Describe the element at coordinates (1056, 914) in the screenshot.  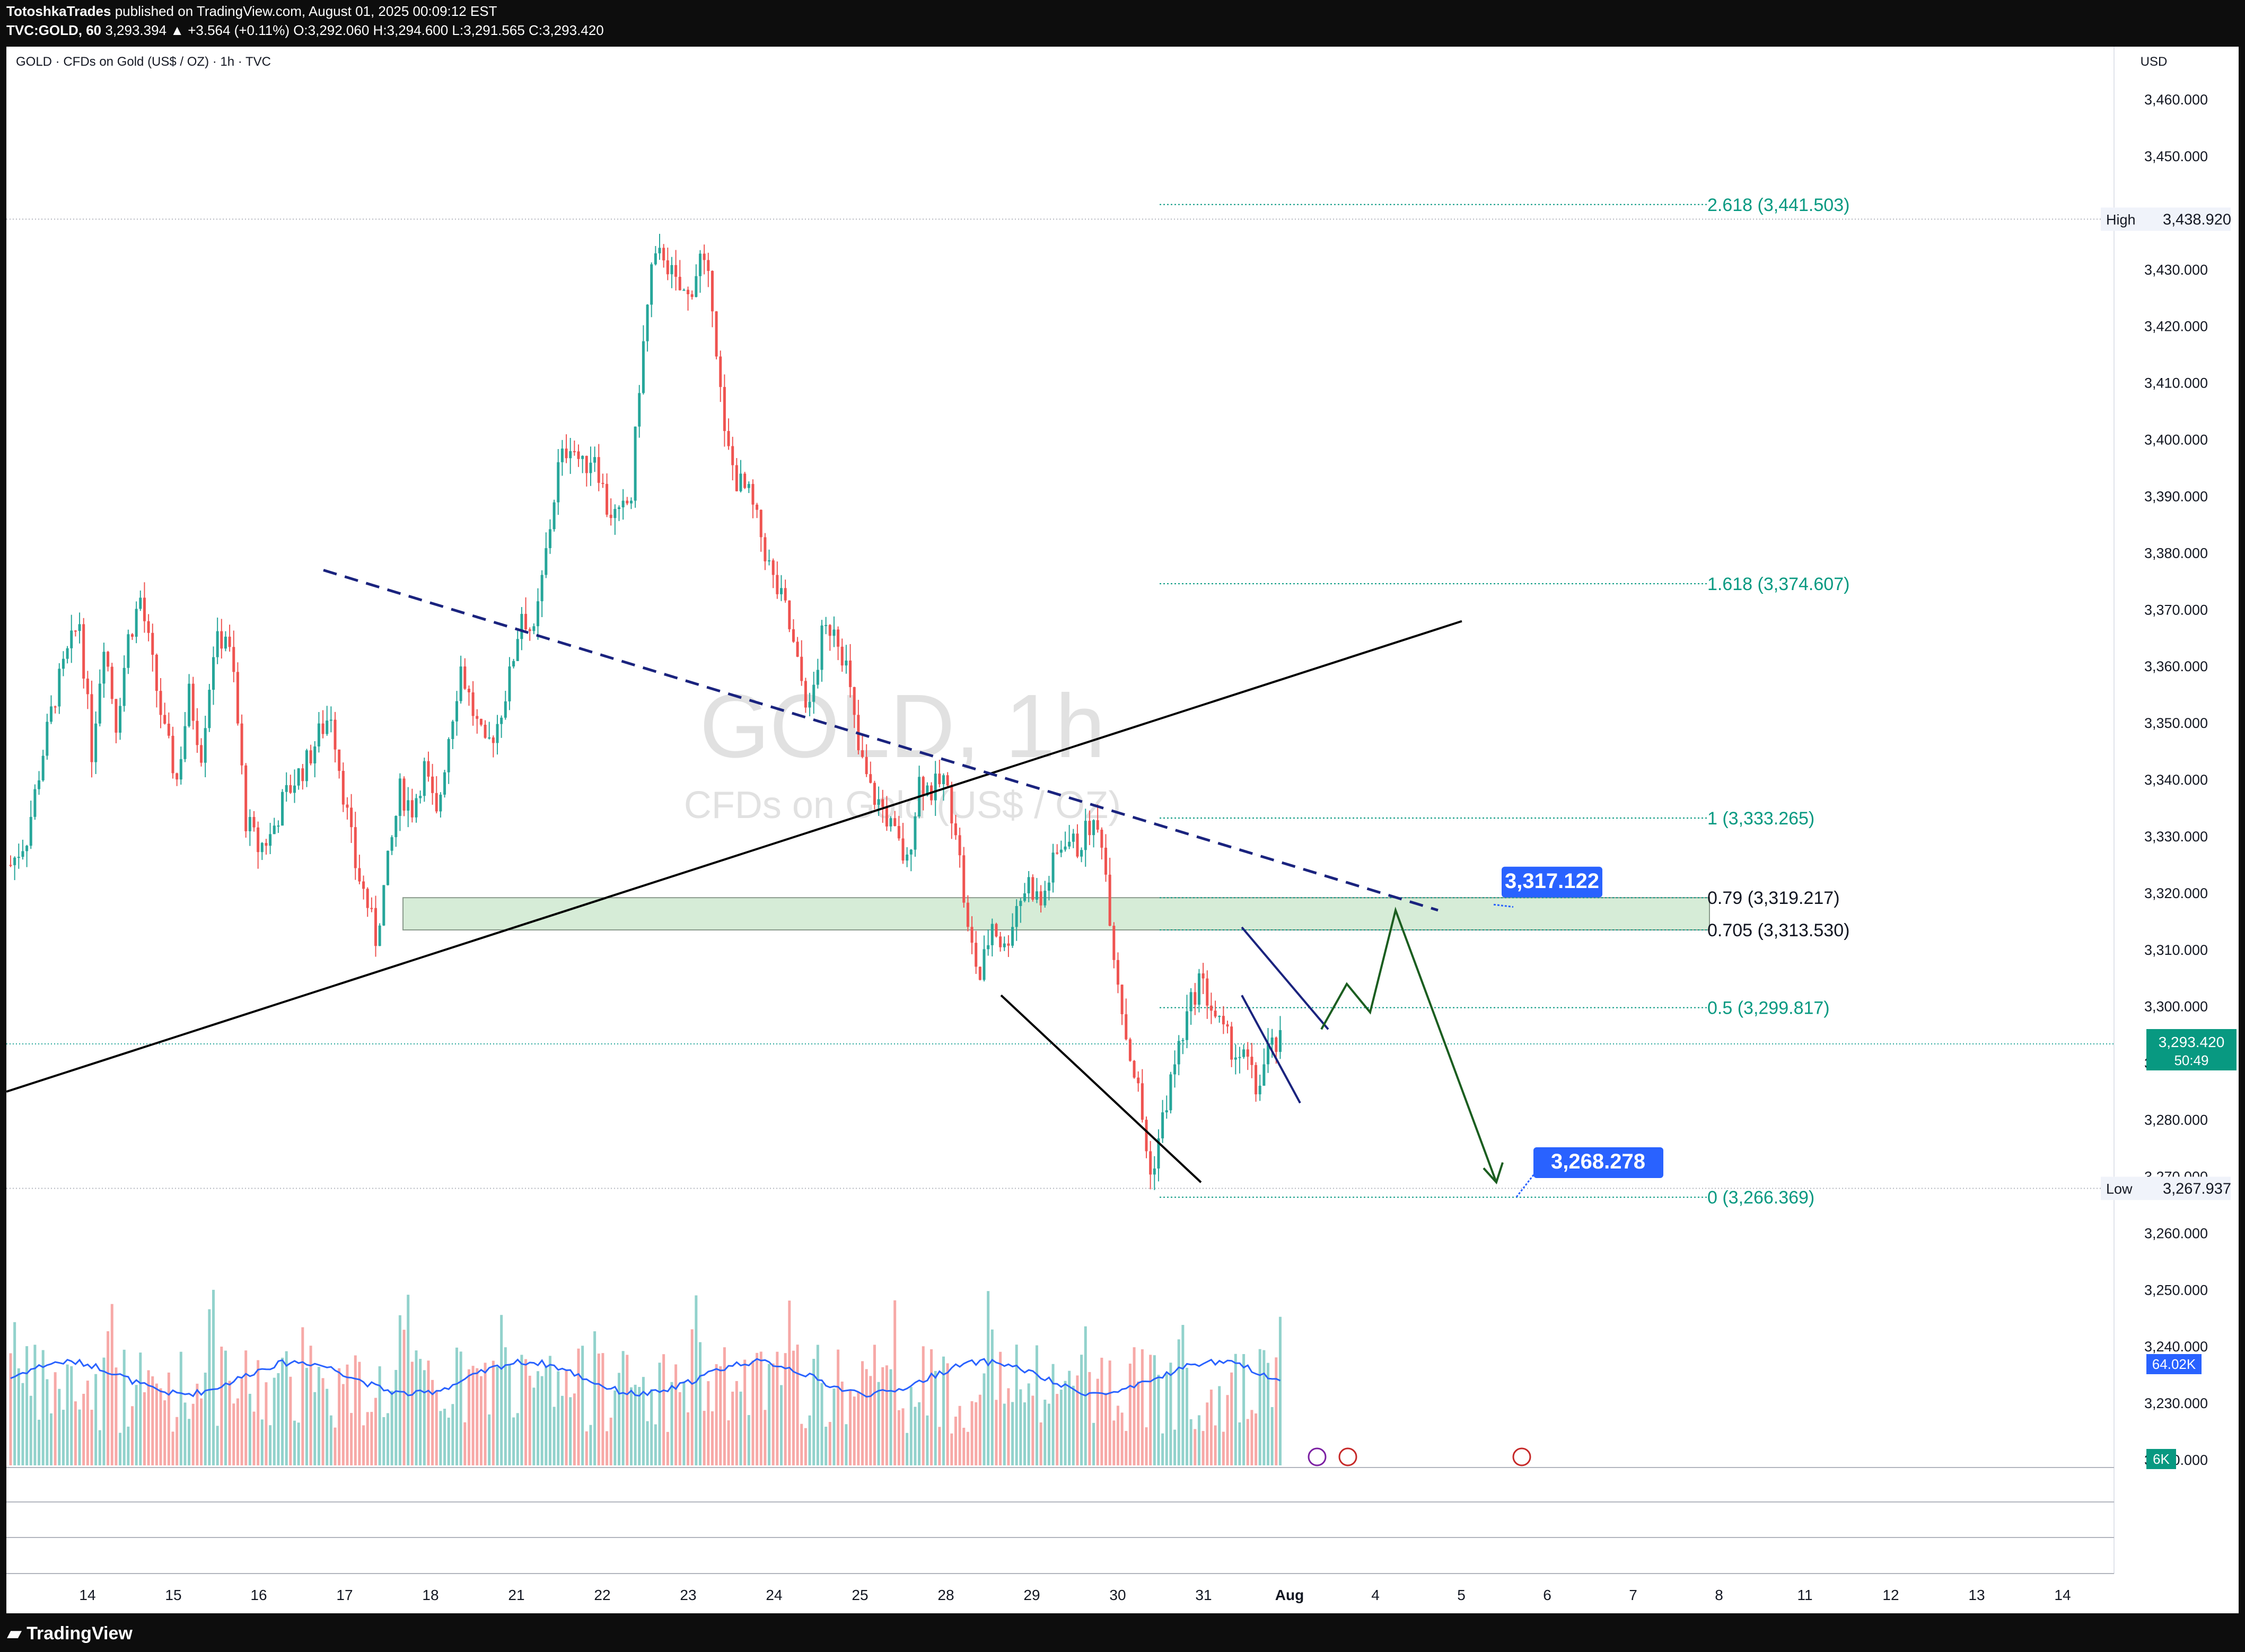
I see `support-zone-box` at that location.